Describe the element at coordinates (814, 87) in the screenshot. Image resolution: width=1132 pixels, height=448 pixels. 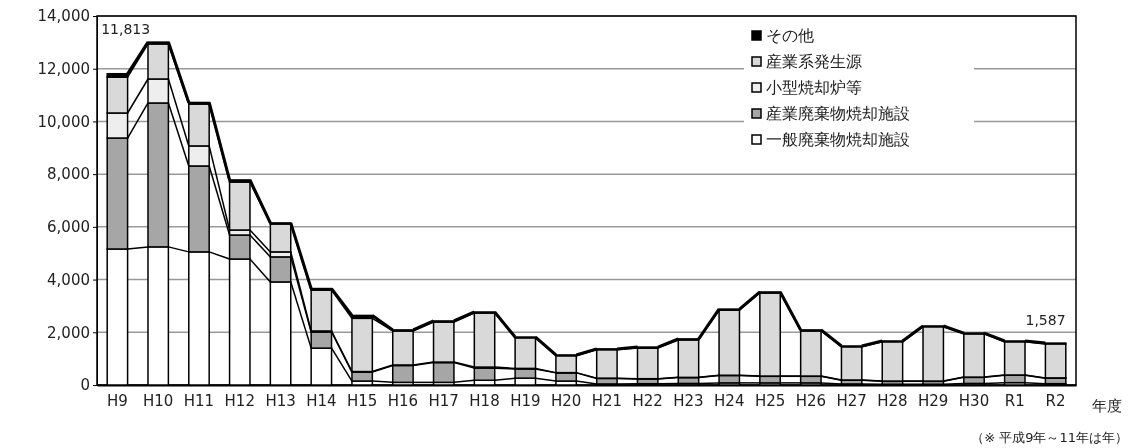
I see `legend-label: 小型焼却炉等` at that location.